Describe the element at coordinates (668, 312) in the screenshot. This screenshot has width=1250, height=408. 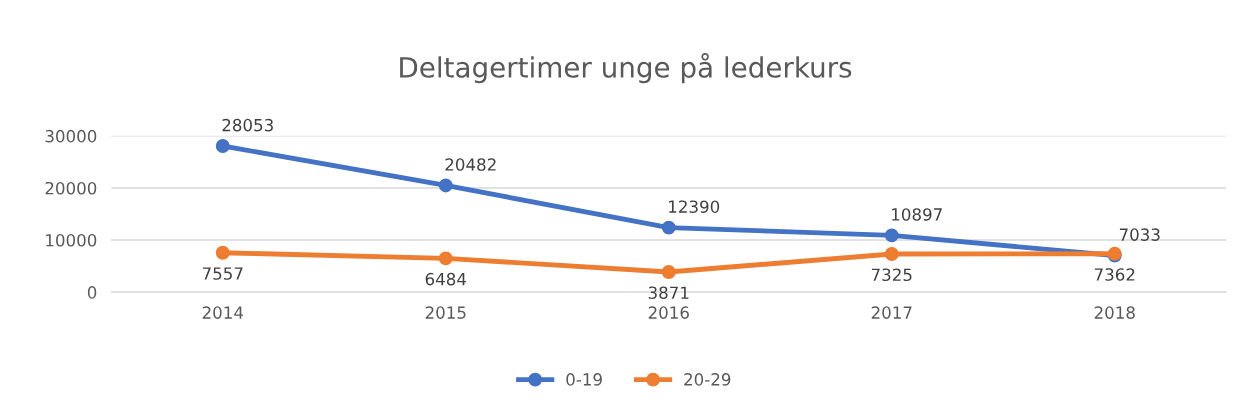
I see `x-tick-label: 2016` at that location.